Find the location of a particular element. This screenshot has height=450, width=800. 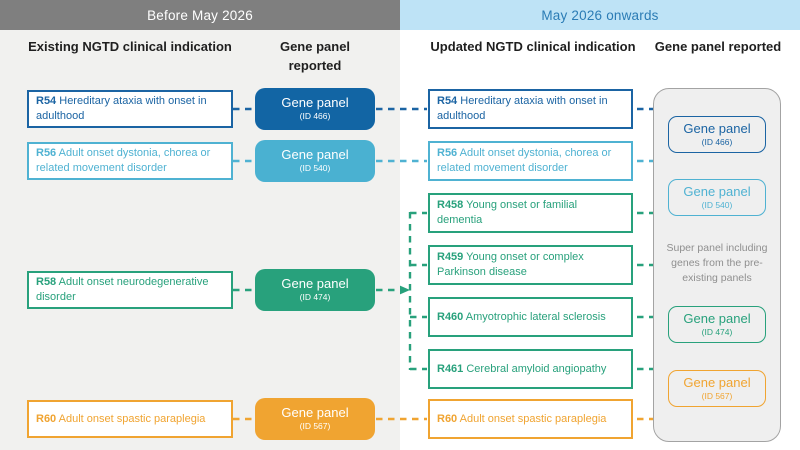

gene-panel-474-super: Gene panel (ID 474) is located at coordinates (717, 324).